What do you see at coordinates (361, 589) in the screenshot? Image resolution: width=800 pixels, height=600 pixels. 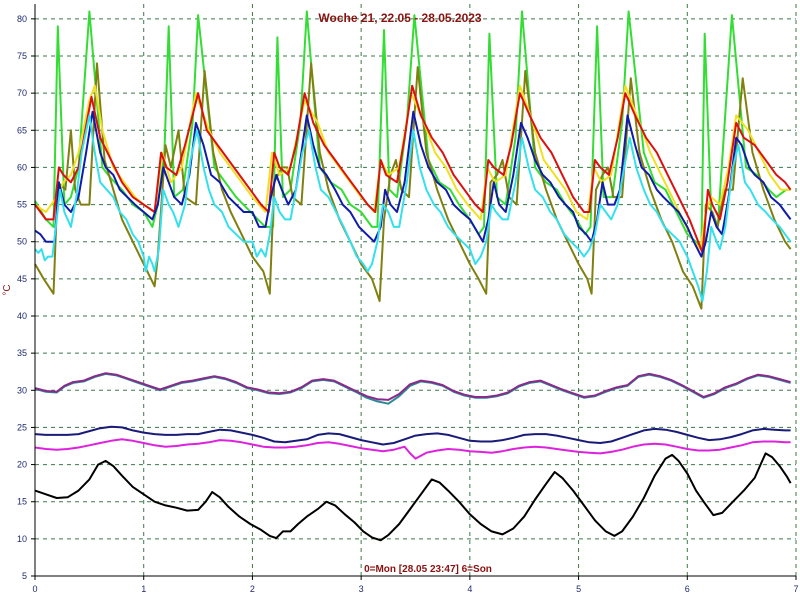 I see `x-tick-label: 3` at bounding box center [361, 589].